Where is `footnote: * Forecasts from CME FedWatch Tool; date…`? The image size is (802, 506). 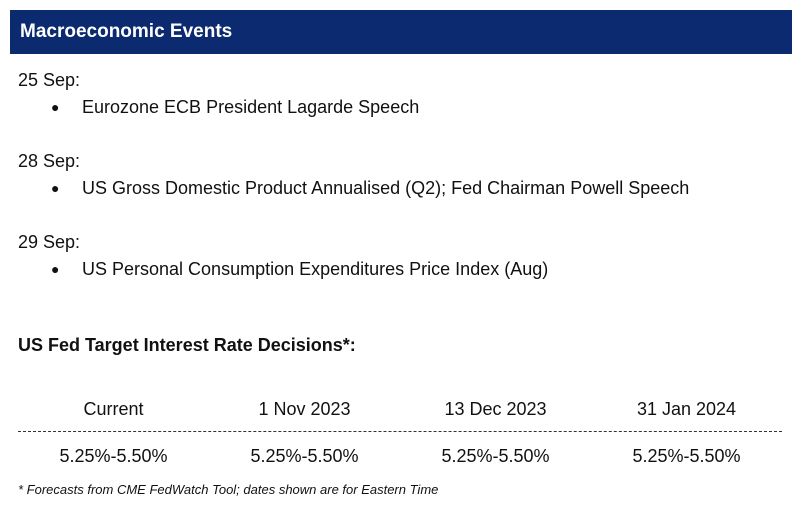
footnote: * Forecasts from CME FedWatch Tool; date… is located at coordinates (228, 489).